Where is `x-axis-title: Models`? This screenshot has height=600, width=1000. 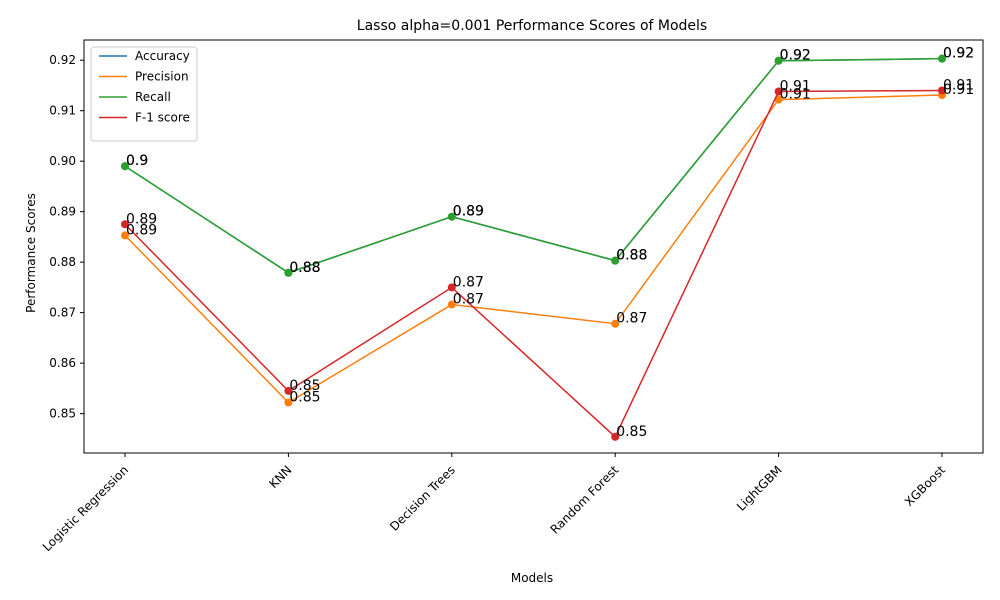
x-axis-title: Models is located at coordinates (532, 578).